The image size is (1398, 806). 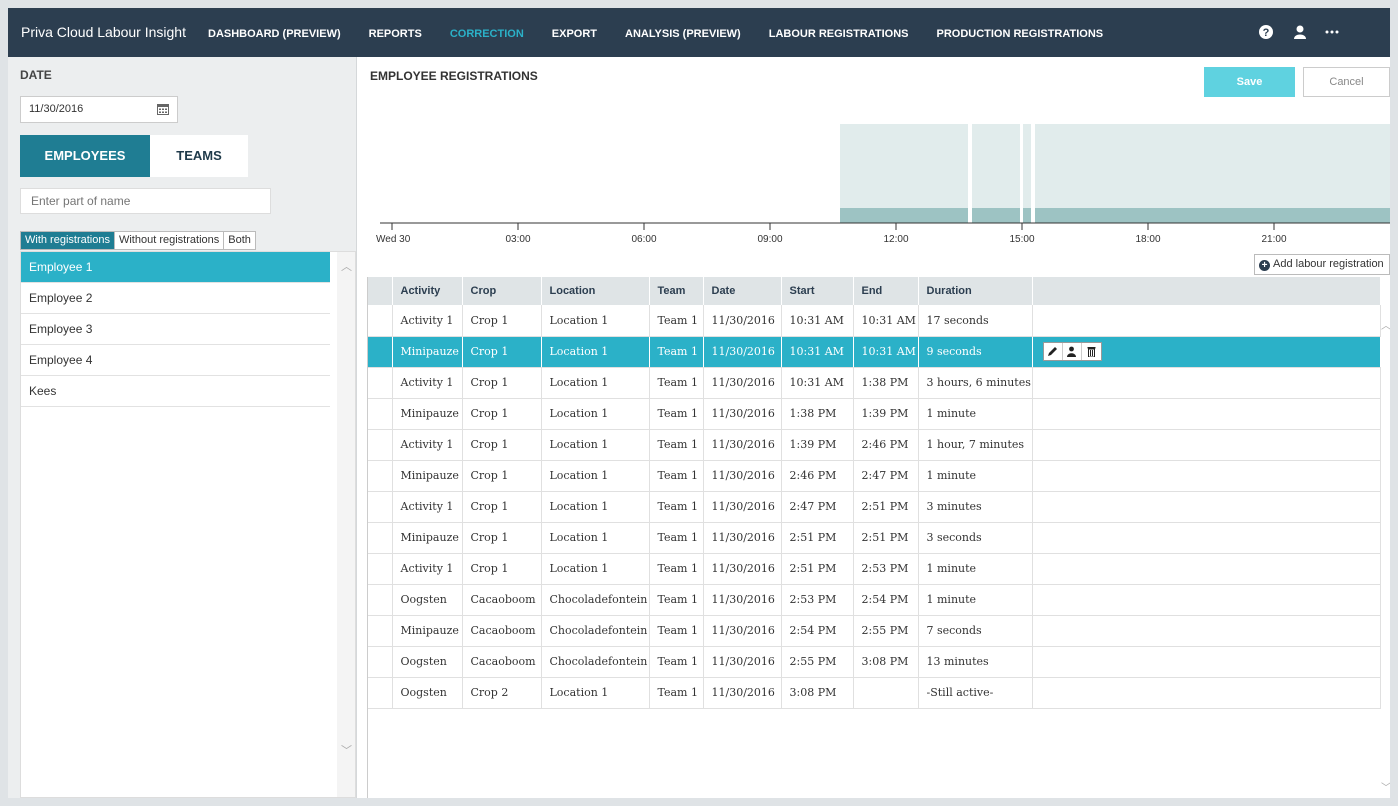 I want to click on cell-date: 11/30/2016, so click(x=742, y=693).